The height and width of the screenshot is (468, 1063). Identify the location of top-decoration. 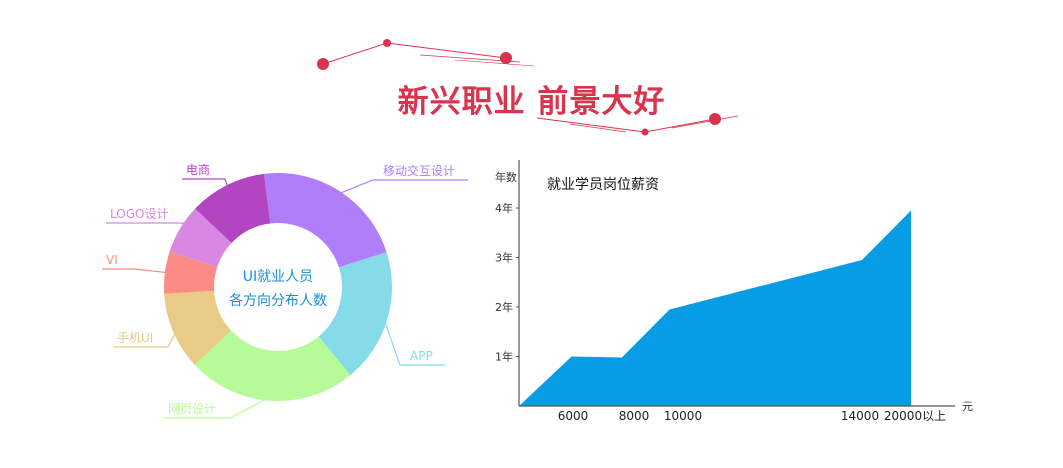
(426, 54).